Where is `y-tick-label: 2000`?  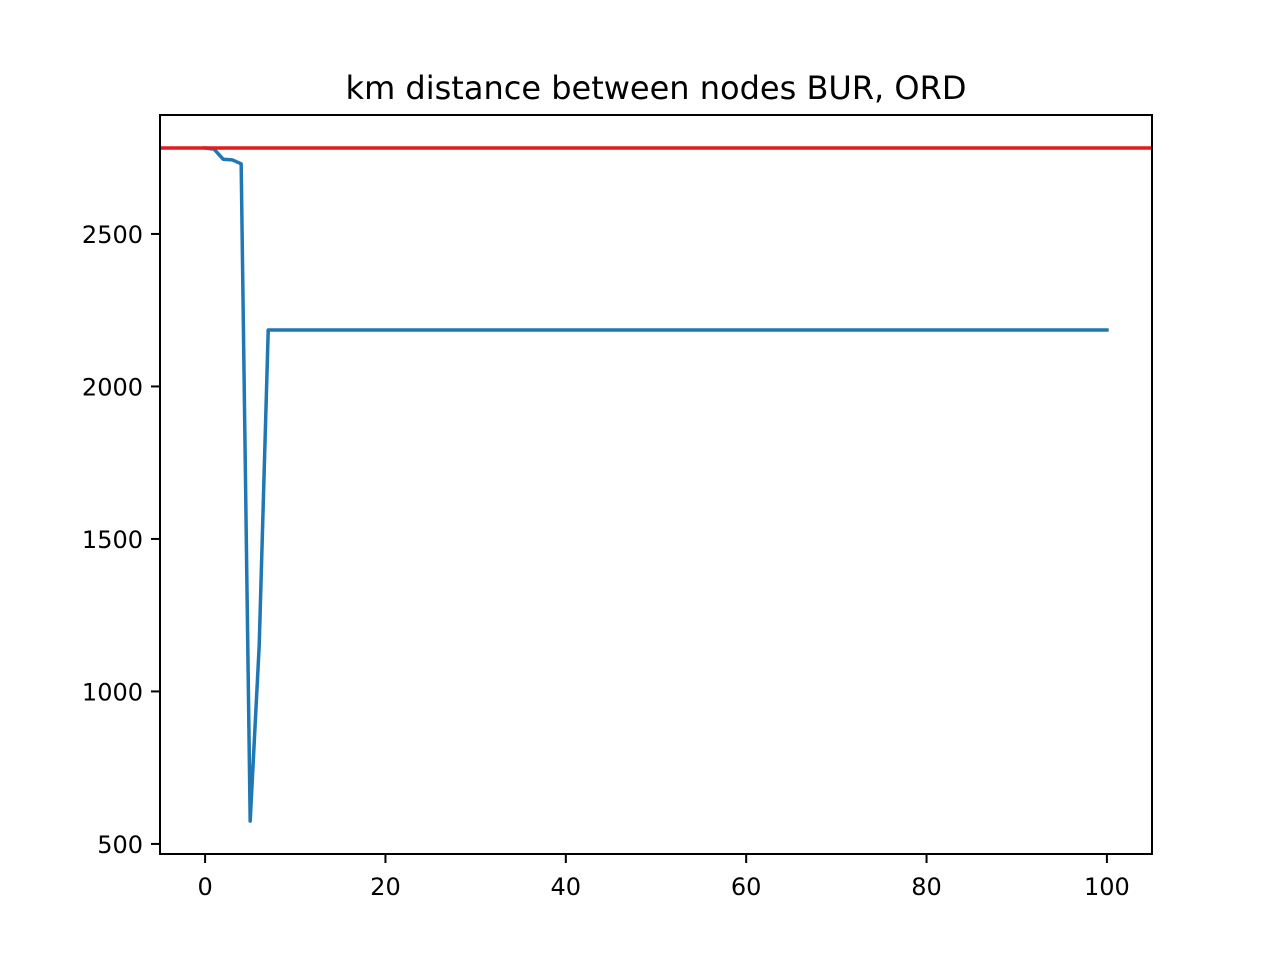
y-tick-label: 2000 is located at coordinates (112, 387).